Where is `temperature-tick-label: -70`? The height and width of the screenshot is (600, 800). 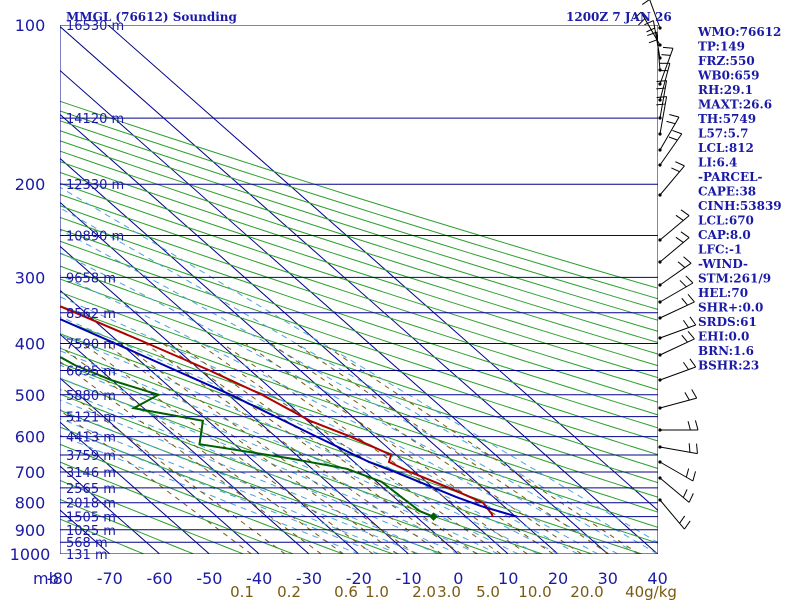 temperature-tick-label: -70 is located at coordinates (110, 578).